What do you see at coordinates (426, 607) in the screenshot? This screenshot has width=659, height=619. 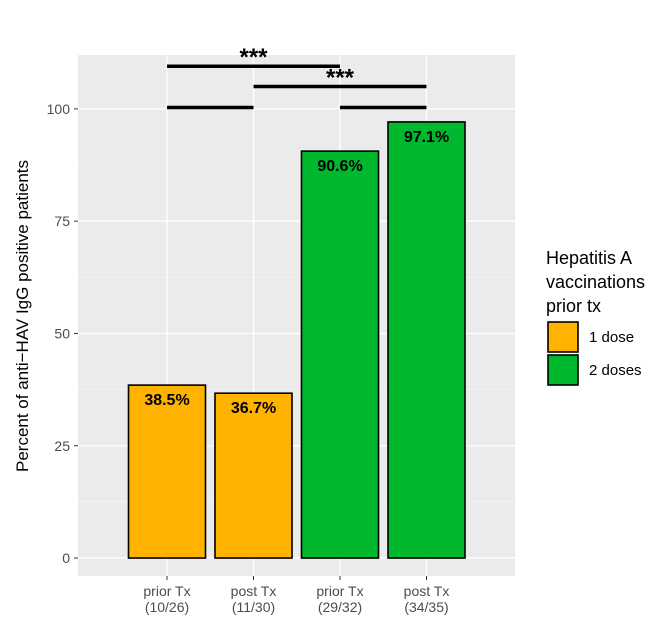 I see `x-tick-label-count: (34/35)` at bounding box center [426, 607].